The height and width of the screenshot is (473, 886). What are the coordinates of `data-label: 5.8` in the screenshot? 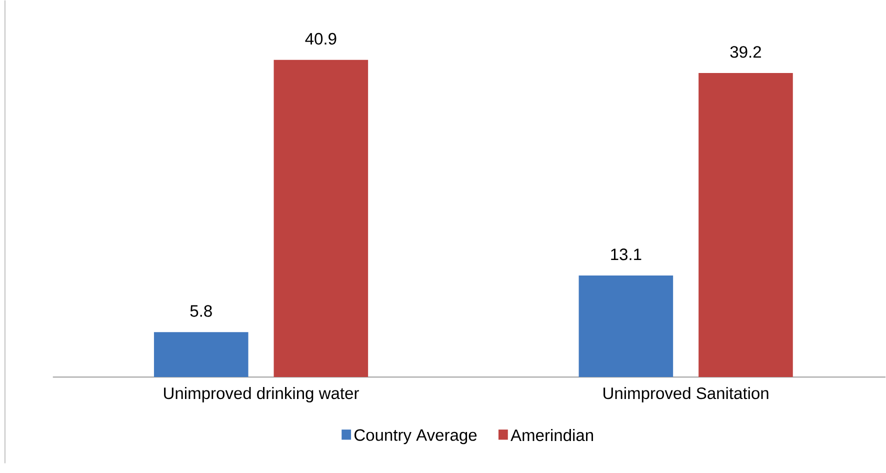 It's located at (201, 311).